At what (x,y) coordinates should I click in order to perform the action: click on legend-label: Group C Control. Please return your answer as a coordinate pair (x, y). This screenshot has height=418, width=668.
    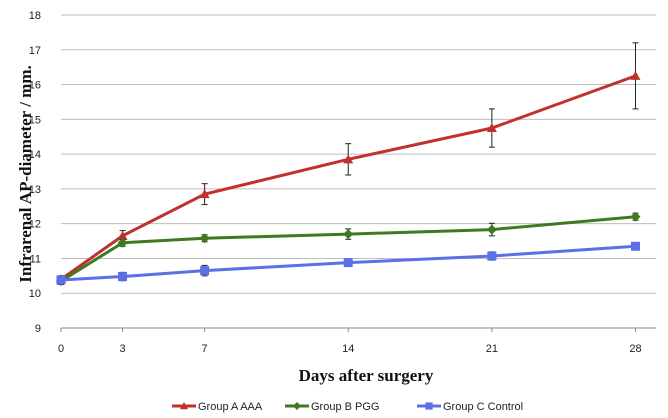
    Looking at the image, I should click on (483, 407).